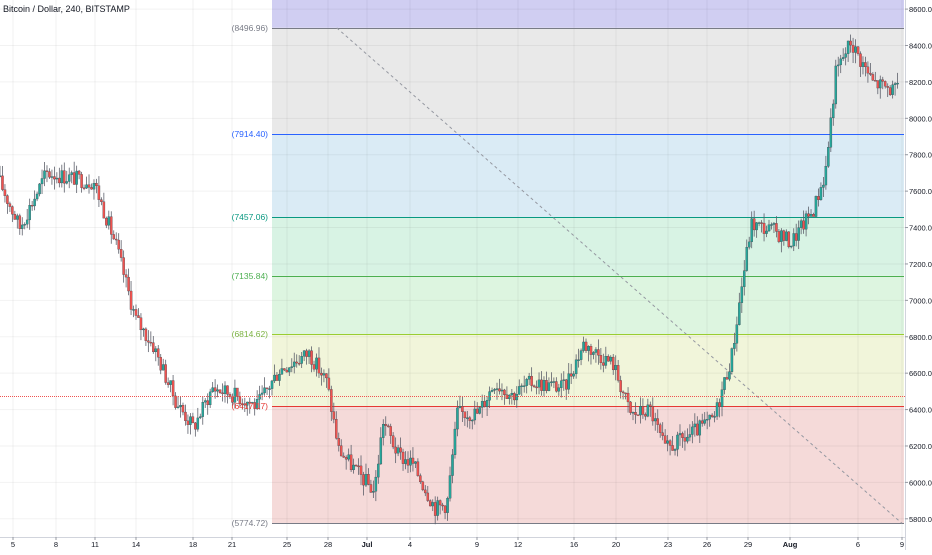 The image size is (932, 555). I want to click on y-tick-label-8: 7400.00, so click(920, 228).